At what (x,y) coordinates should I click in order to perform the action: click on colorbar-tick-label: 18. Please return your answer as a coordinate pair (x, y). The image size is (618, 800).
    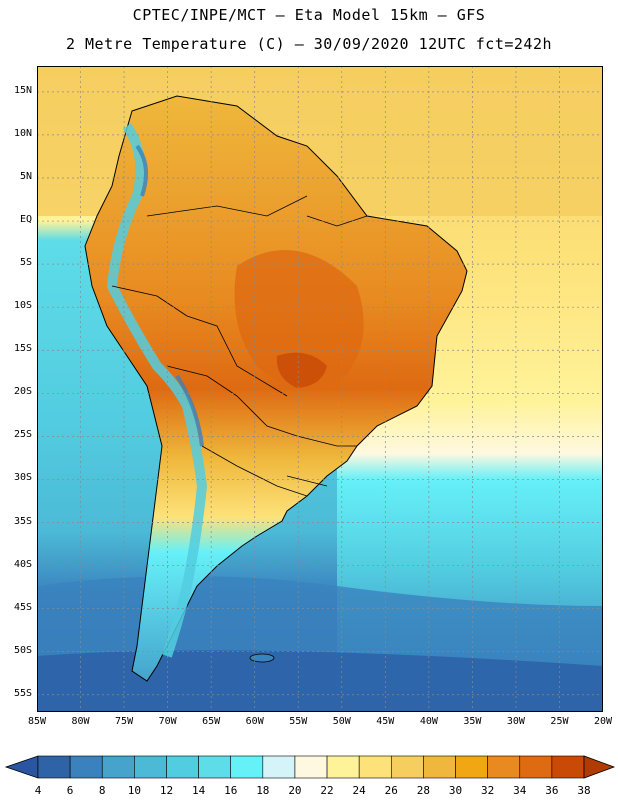
    Looking at the image, I should click on (263, 790).